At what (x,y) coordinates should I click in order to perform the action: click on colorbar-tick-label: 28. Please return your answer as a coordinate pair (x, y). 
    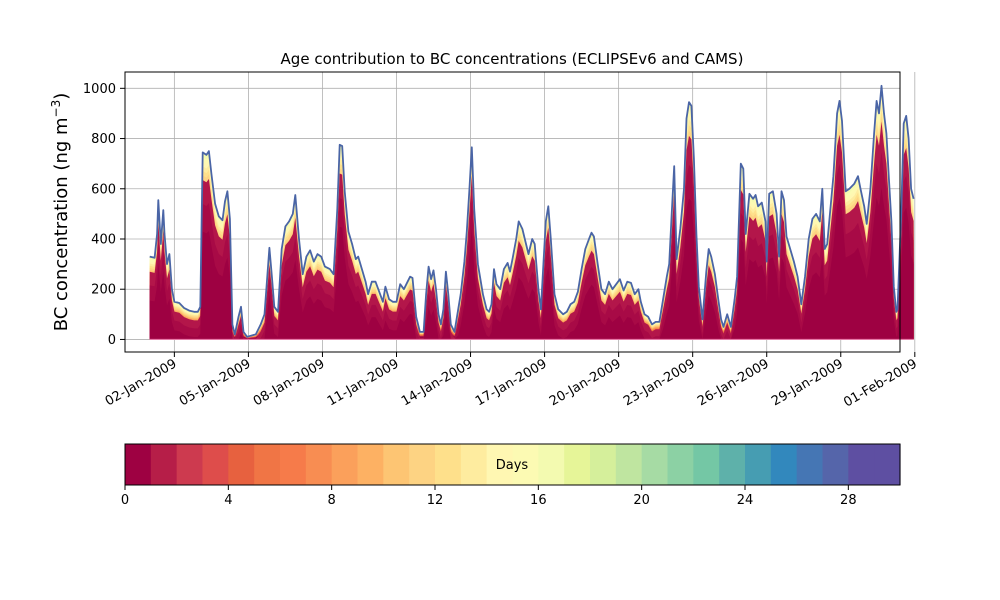
    Looking at the image, I should click on (848, 500).